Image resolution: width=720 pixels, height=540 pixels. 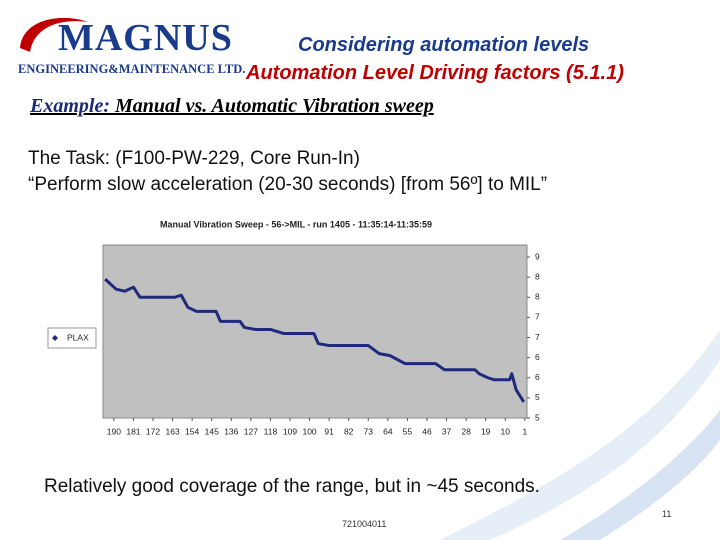 What do you see at coordinates (349, 431) in the screenshot?
I see `x-tick-label: 82` at bounding box center [349, 431].